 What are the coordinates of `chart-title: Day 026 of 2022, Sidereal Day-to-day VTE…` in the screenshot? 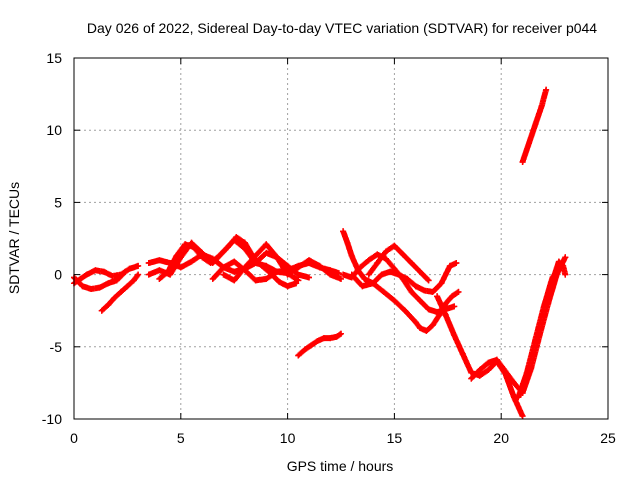 It's located at (342, 28).